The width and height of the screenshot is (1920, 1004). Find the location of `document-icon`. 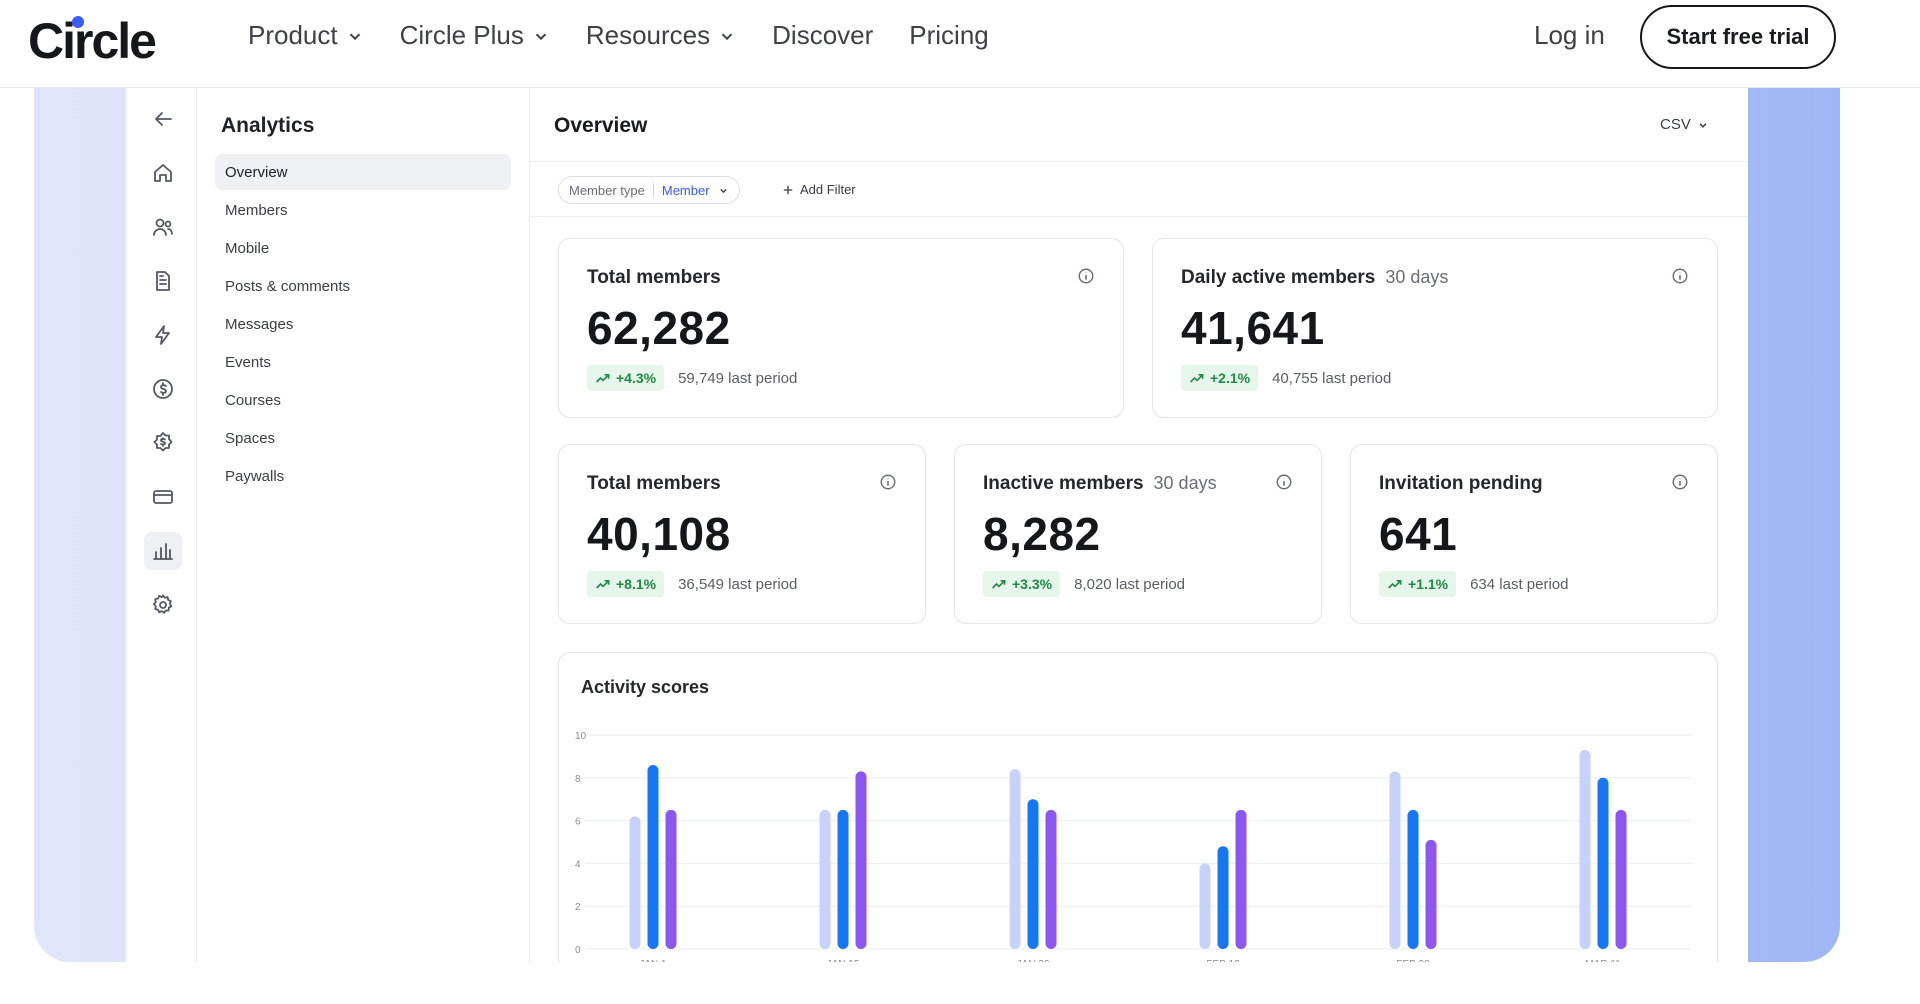

document-icon is located at coordinates (163, 281).